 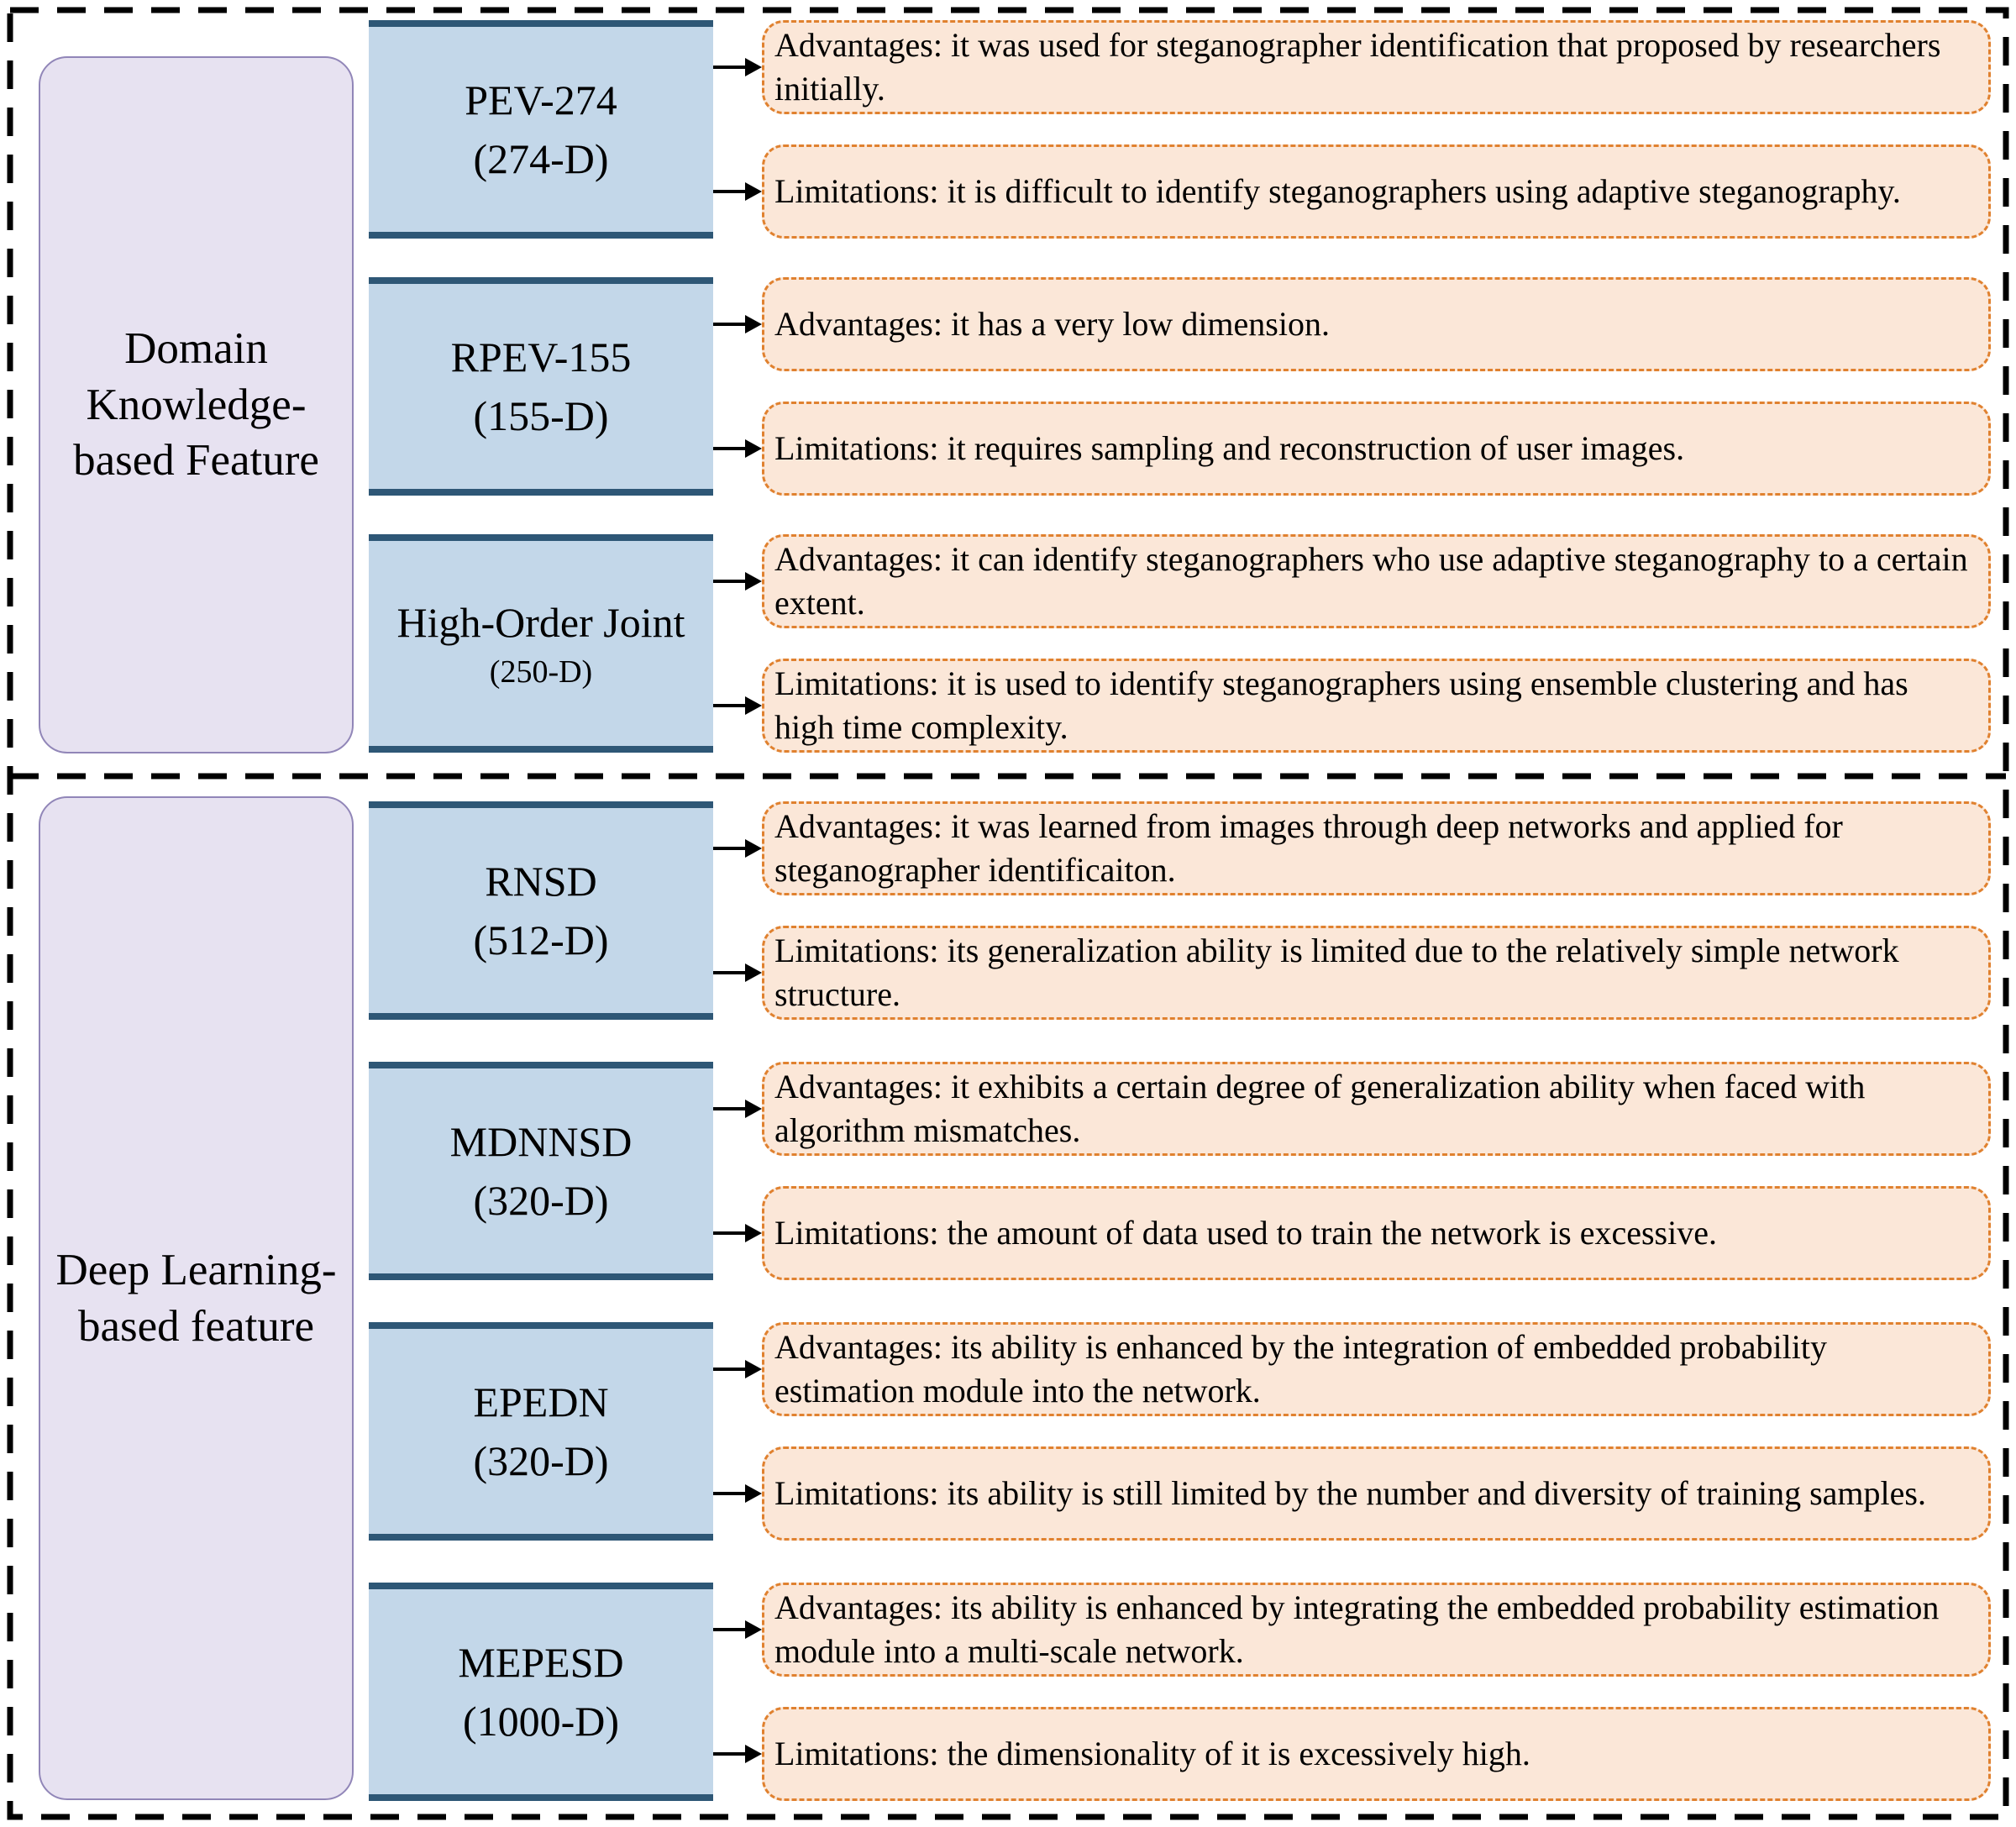 What do you see at coordinates (541, 1141) in the screenshot?
I see `feature-name: MDNNSD` at bounding box center [541, 1141].